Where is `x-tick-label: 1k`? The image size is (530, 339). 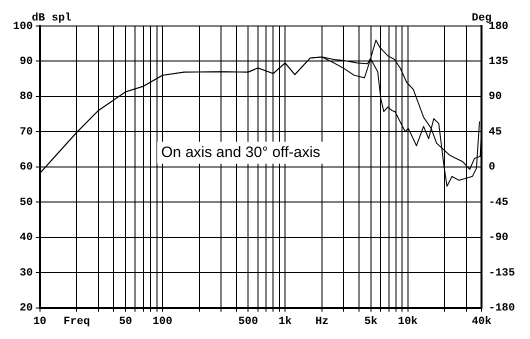
x-tick-label: 1k is located at coordinates (285, 322).